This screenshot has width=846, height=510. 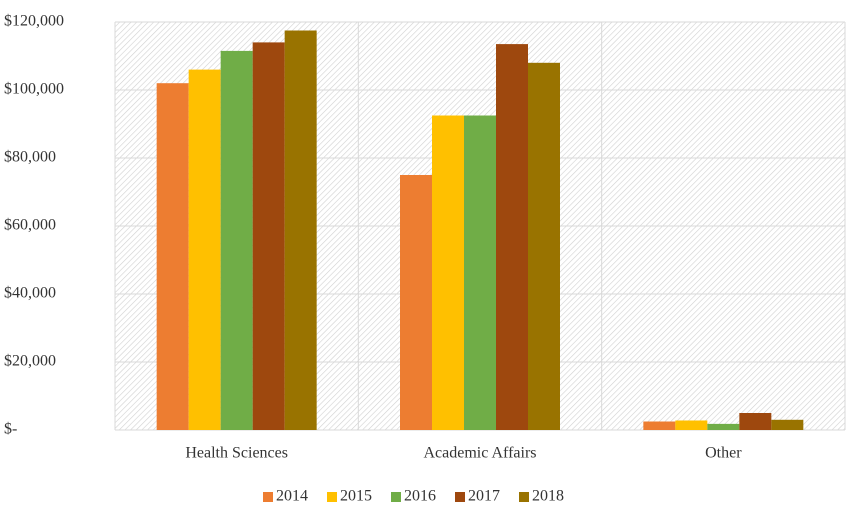 What do you see at coordinates (356, 496) in the screenshot?
I see `legend-label: 2015` at bounding box center [356, 496].